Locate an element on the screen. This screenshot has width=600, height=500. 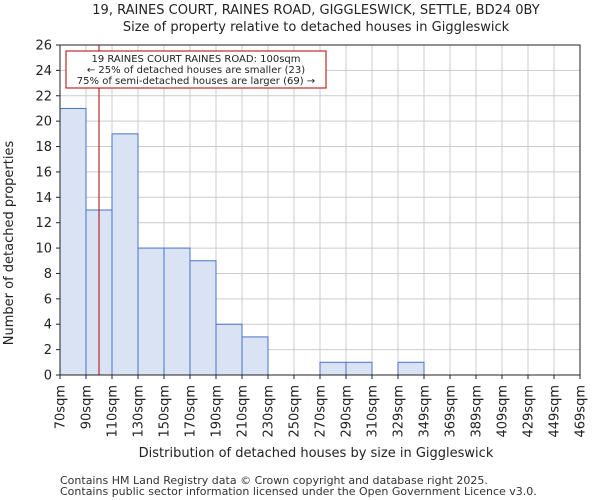
bar-190sqm is located at coordinates (229, 349).